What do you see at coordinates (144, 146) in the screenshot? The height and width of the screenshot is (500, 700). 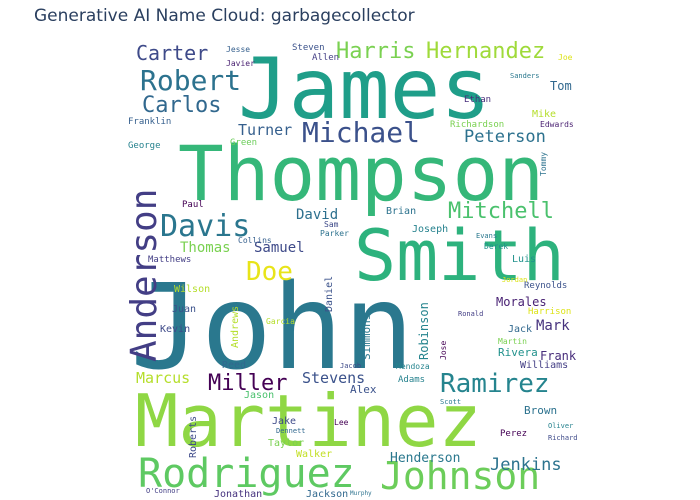 I see `word-george: George` at bounding box center [144, 146].